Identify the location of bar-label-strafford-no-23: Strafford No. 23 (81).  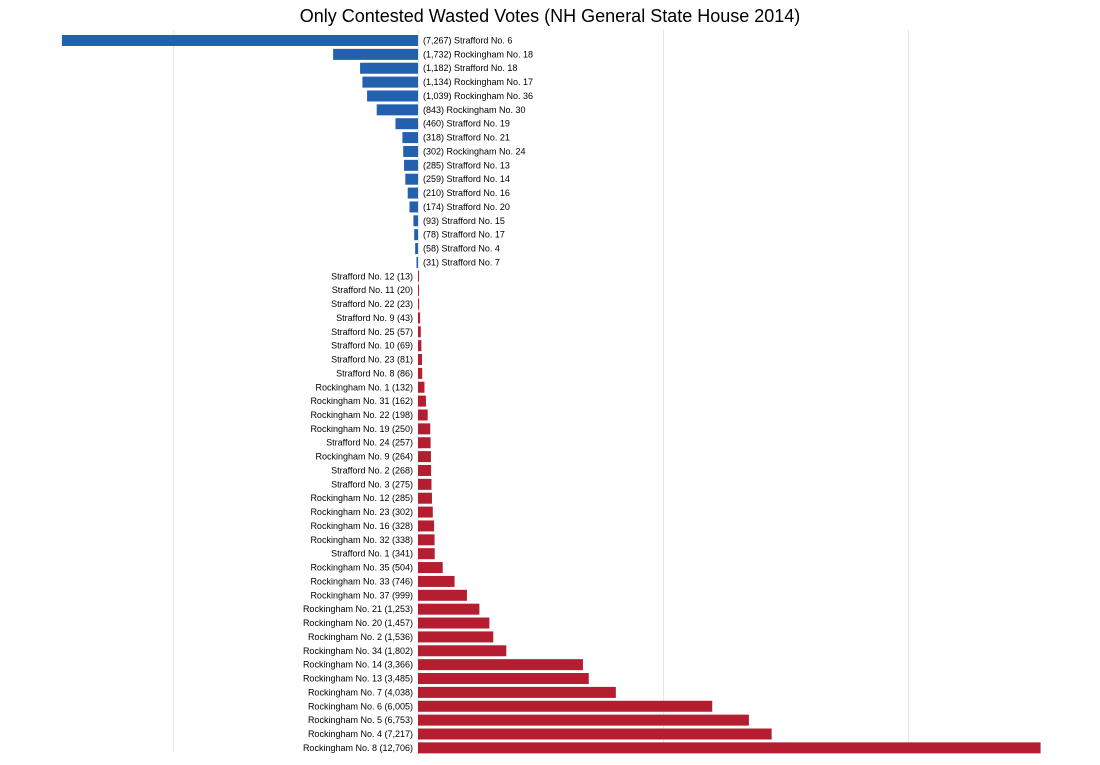
(372, 360).